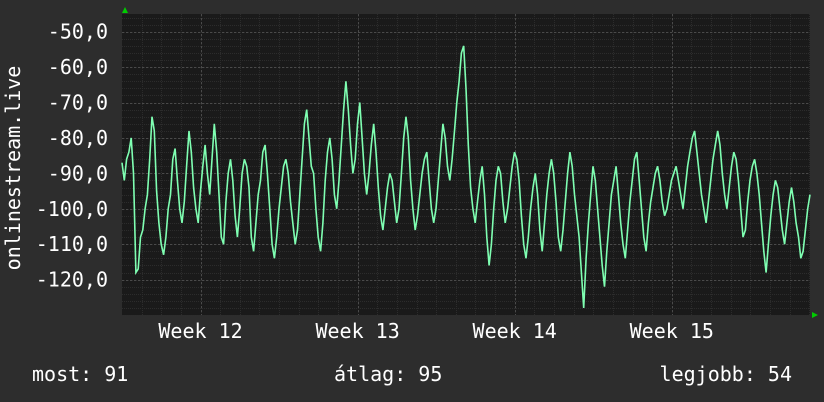 The width and height of the screenshot is (824, 402). I want to click on y-tick-label: -80,0, so click(78, 138).